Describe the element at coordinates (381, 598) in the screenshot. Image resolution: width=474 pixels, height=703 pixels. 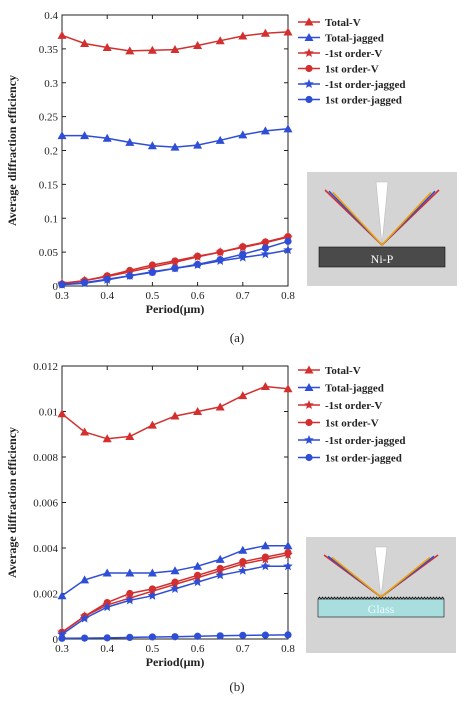
I see `inset-jagged-surface` at that location.